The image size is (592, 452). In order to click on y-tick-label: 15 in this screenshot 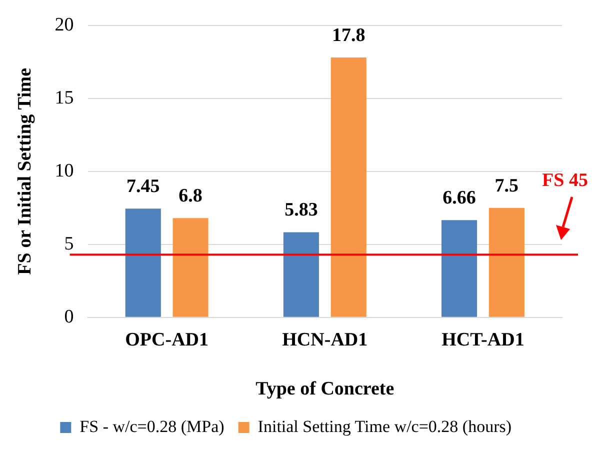, I will do `click(64, 97)`.